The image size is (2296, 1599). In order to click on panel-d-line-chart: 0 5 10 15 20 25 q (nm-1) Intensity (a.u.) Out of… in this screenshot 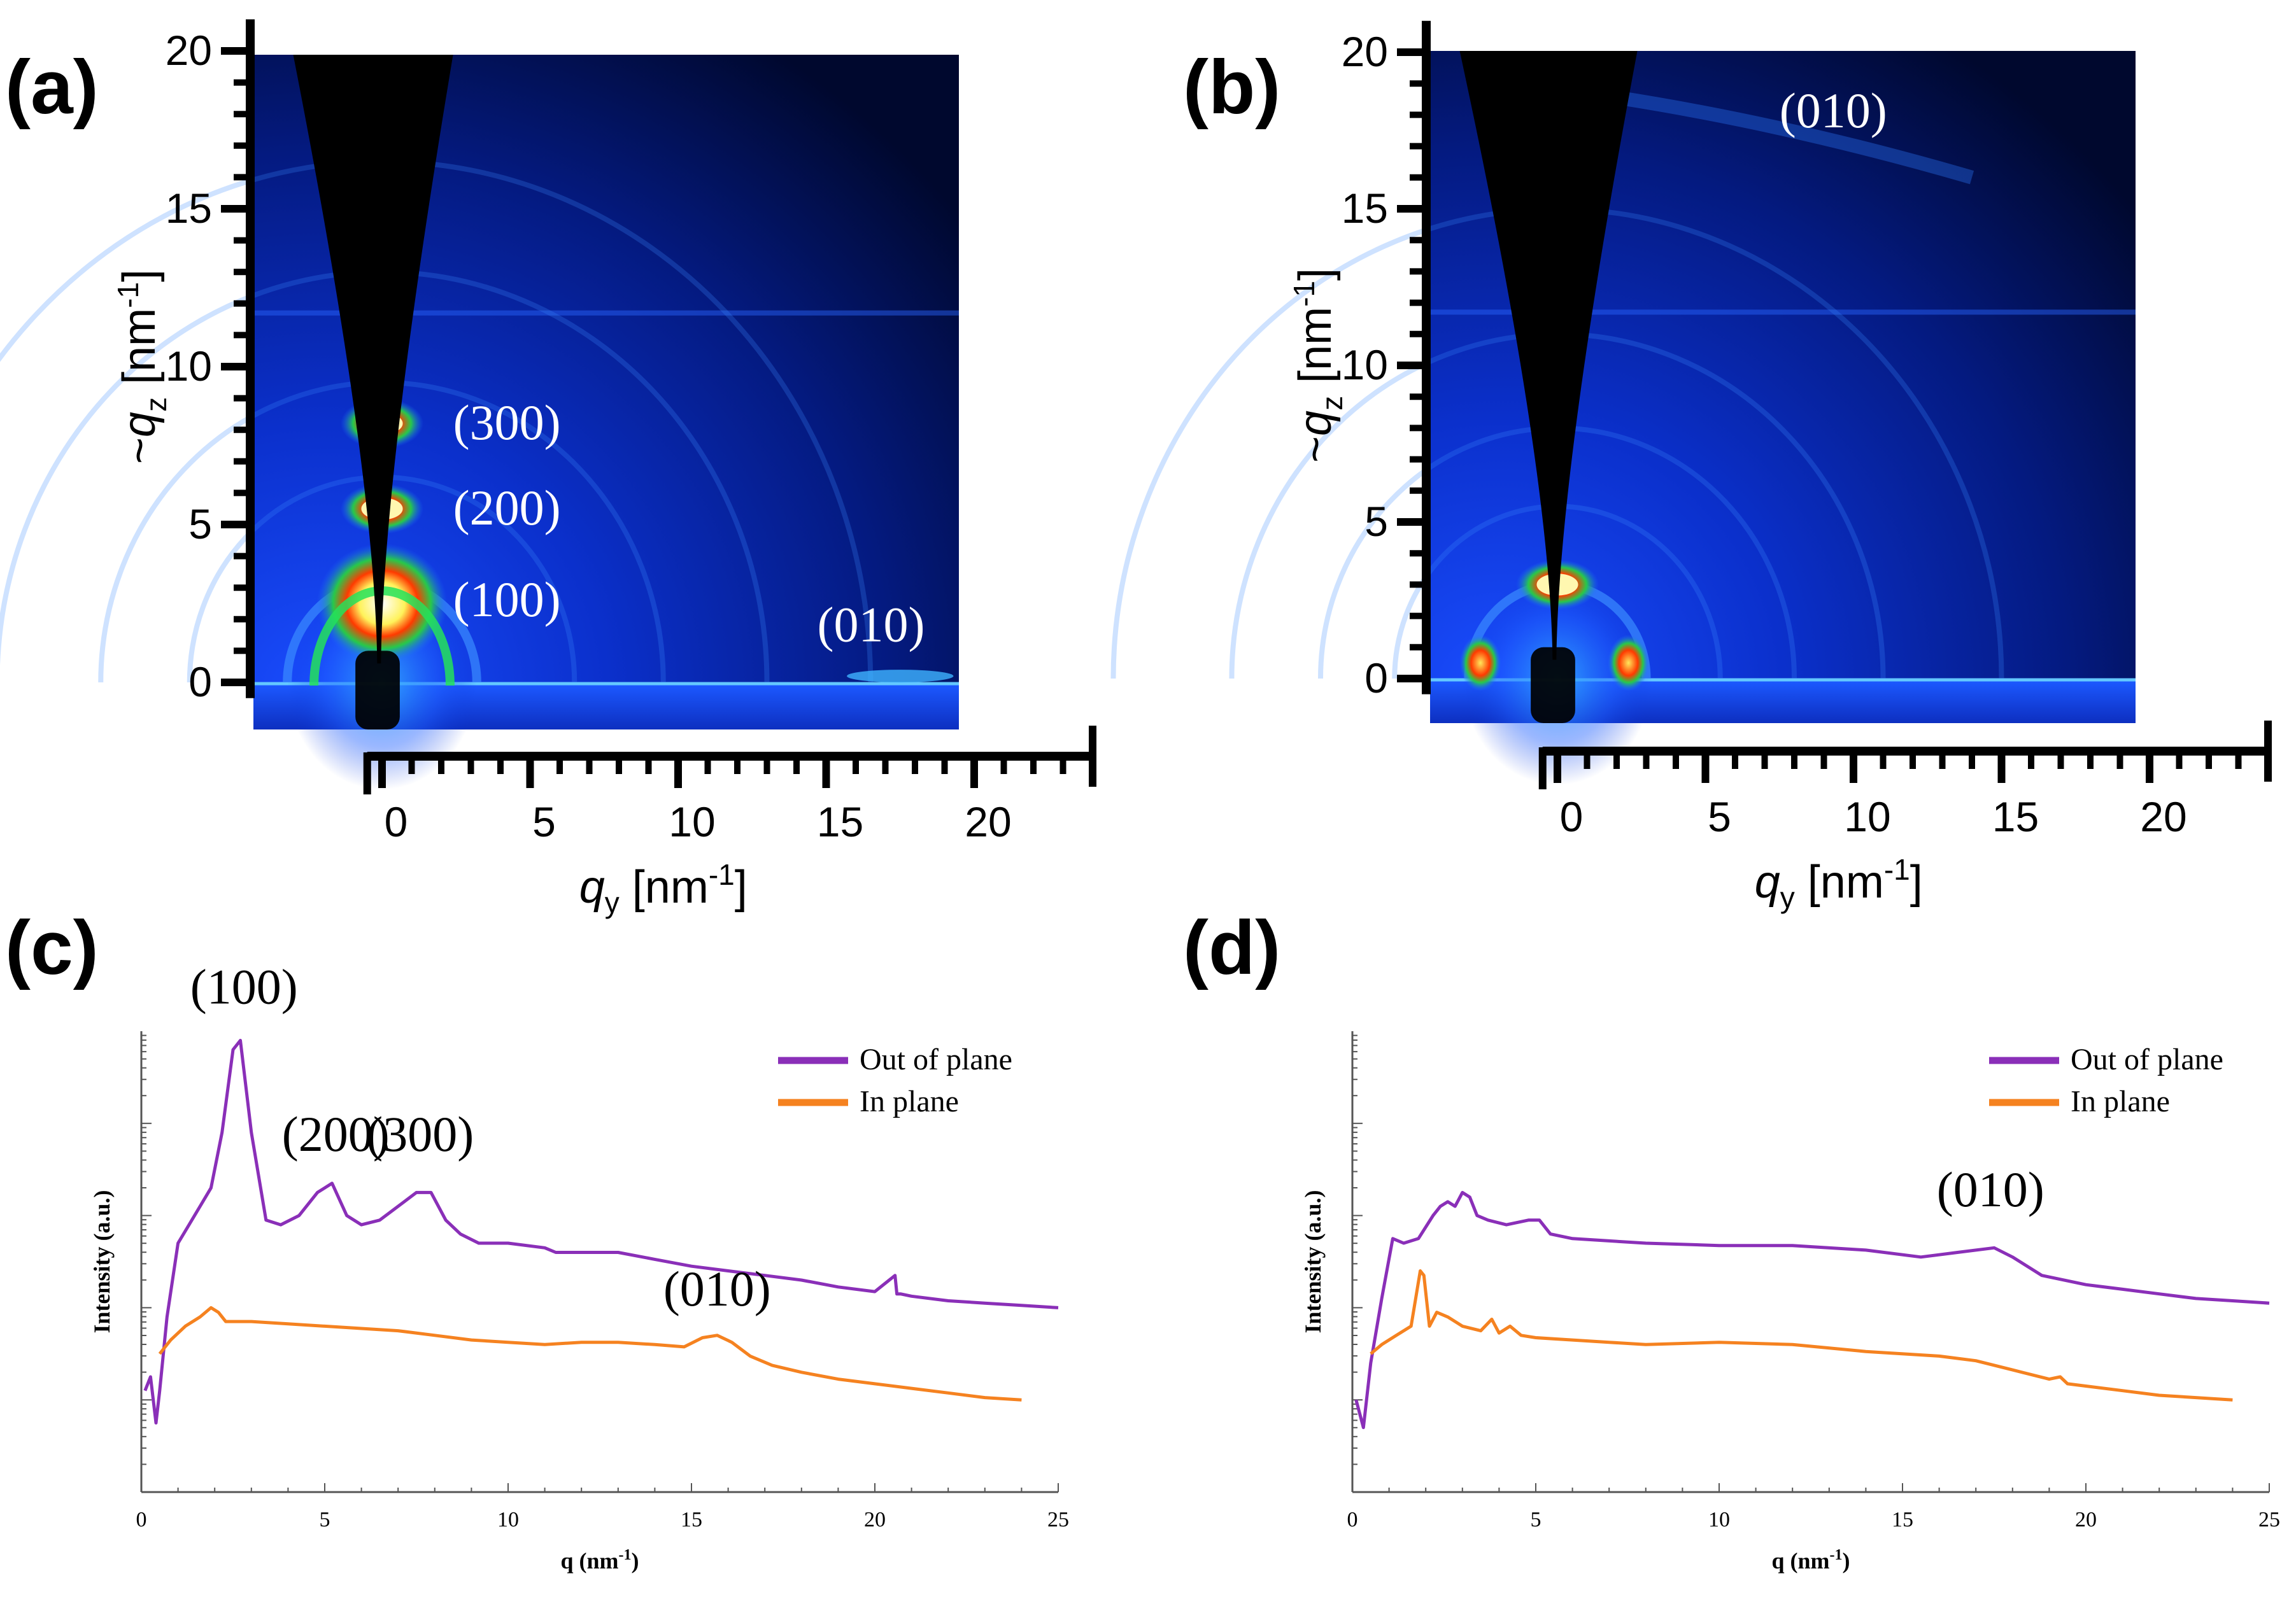, I will do `click(1790, 1302)`.